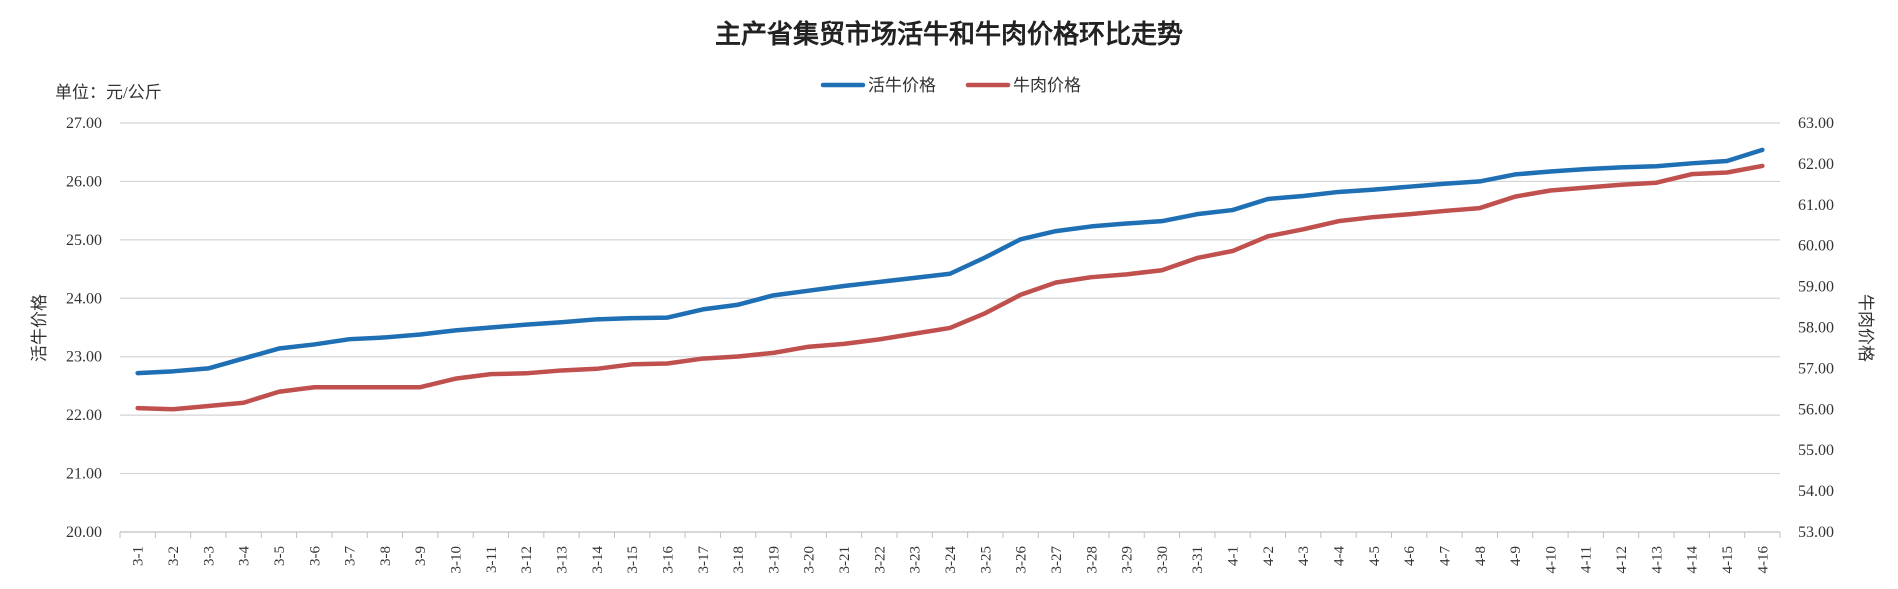  What do you see at coordinates (139, 556) in the screenshot?
I see `x-tick-label: 3-1` at bounding box center [139, 556].